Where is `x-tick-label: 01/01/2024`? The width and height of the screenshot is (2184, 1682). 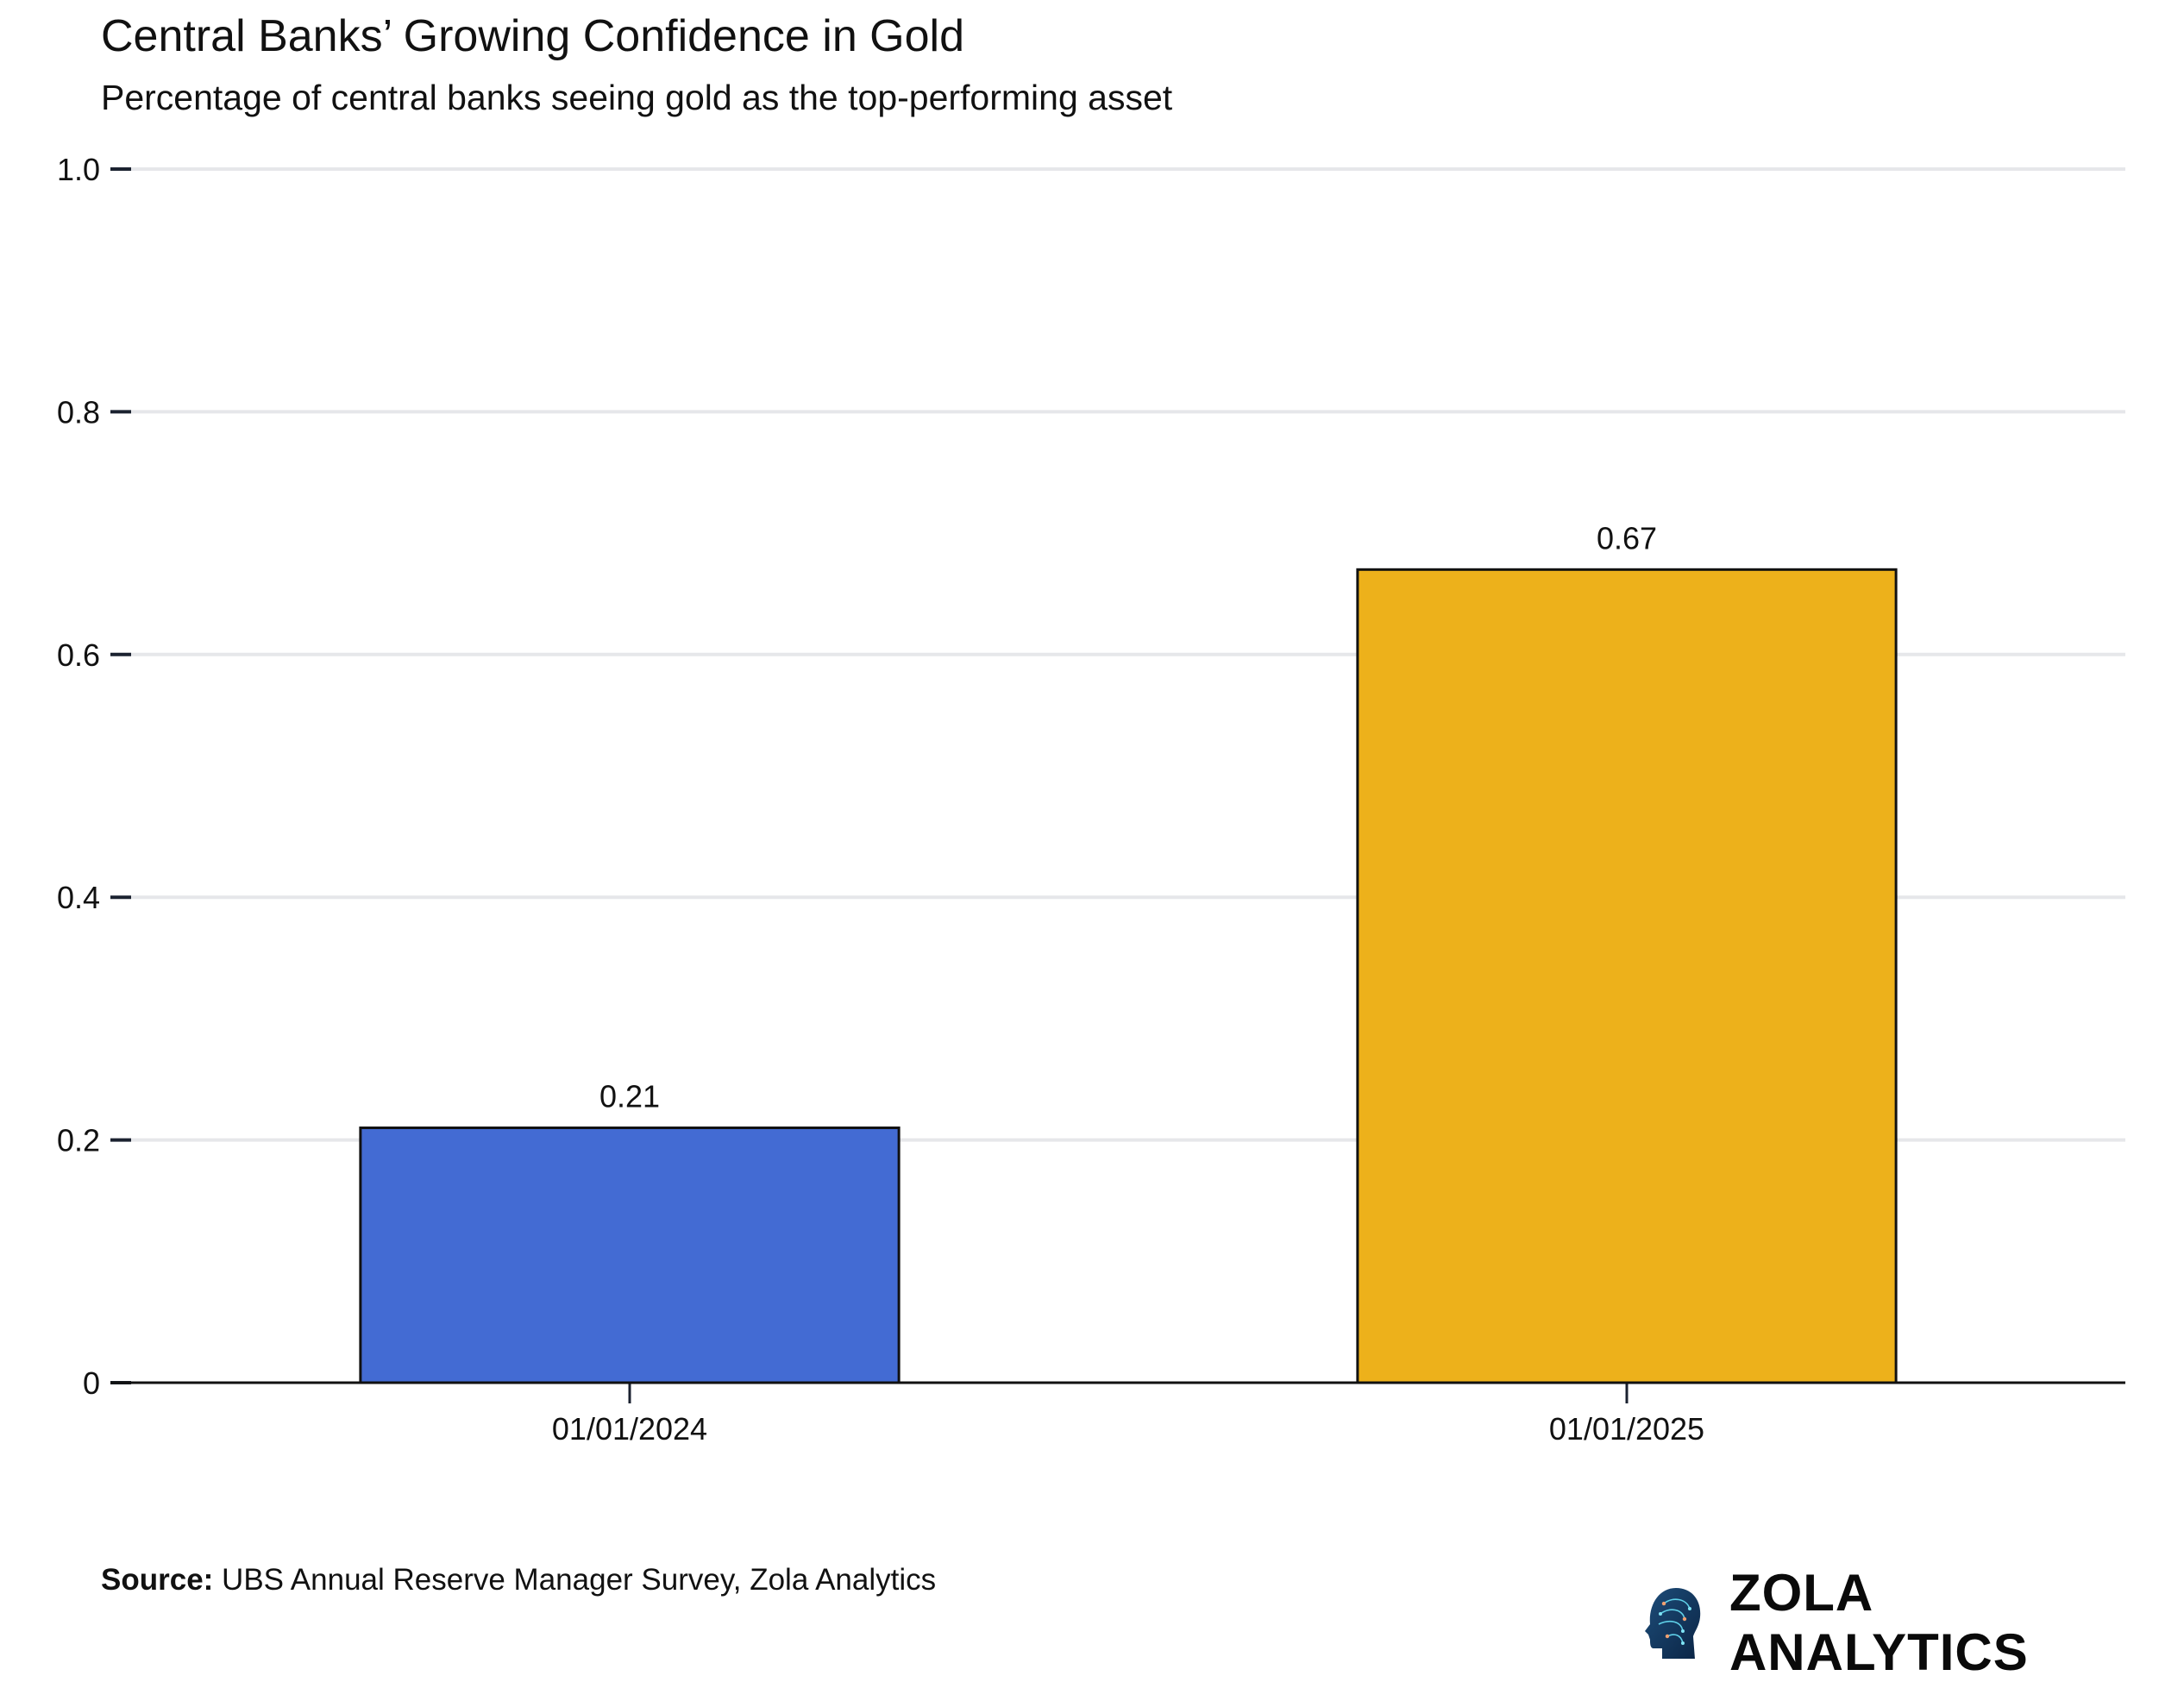
x-tick-label: 01/01/2024 is located at coordinates (630, 1429).